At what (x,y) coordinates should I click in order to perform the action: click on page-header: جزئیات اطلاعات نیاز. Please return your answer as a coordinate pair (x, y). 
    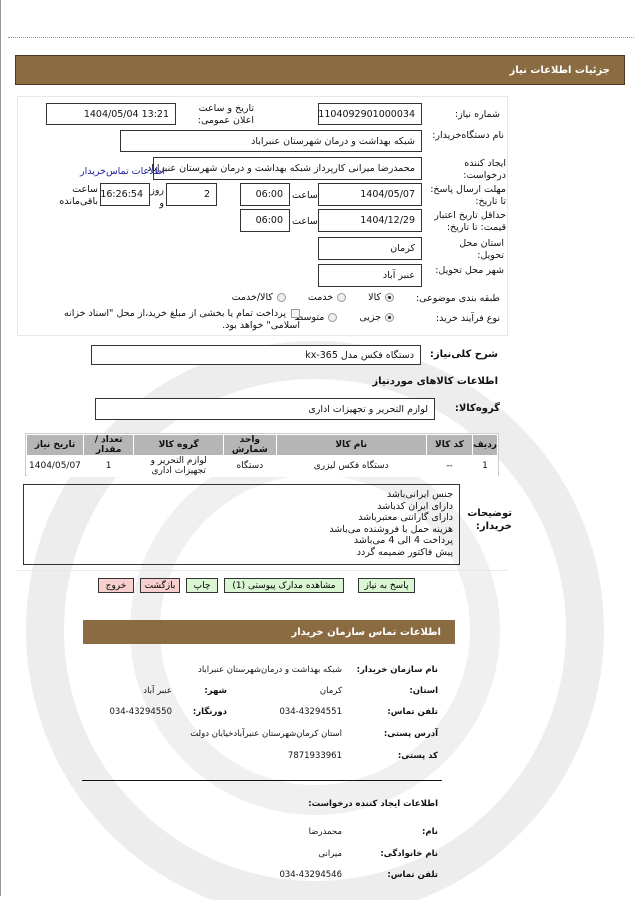
    Looking at the image, I should click on (320, 70).